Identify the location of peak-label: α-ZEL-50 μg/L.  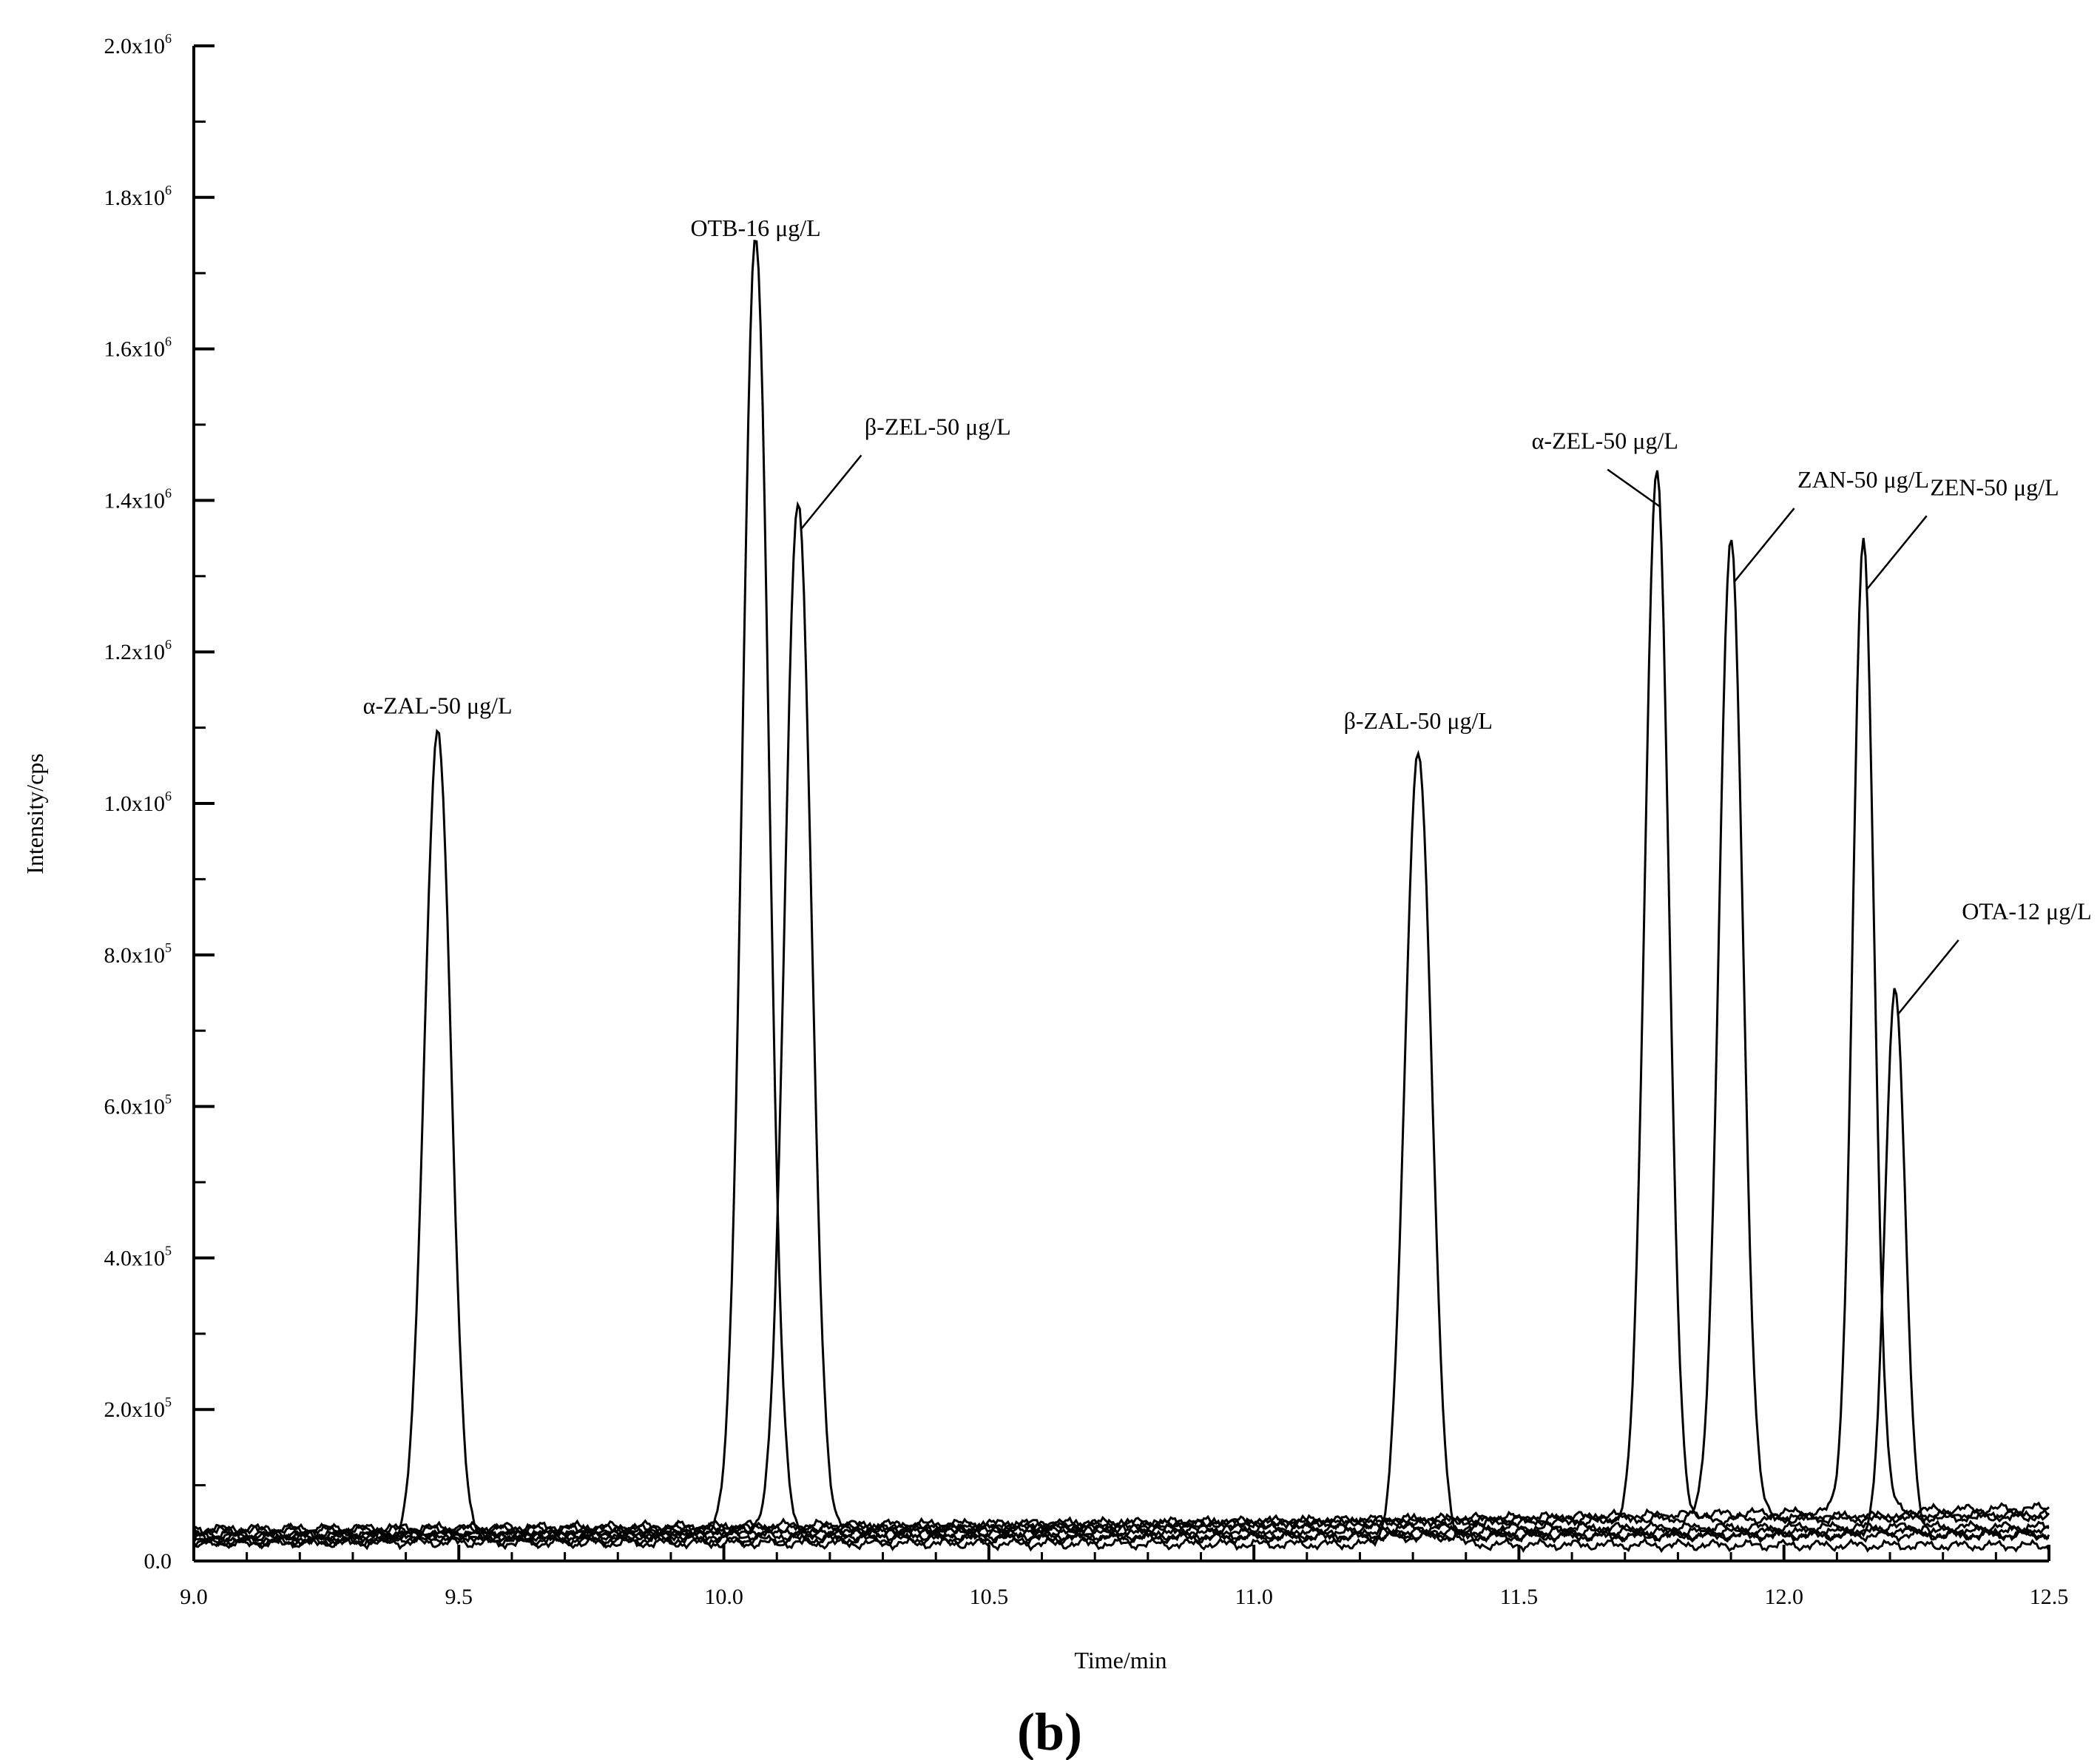
(1605, 441).